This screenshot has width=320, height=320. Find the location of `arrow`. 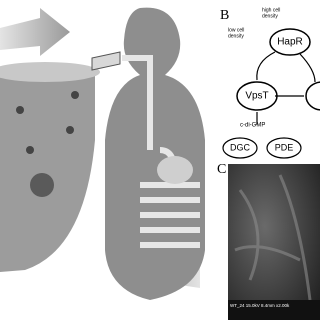

arrow is located at coordinates (35, 32).